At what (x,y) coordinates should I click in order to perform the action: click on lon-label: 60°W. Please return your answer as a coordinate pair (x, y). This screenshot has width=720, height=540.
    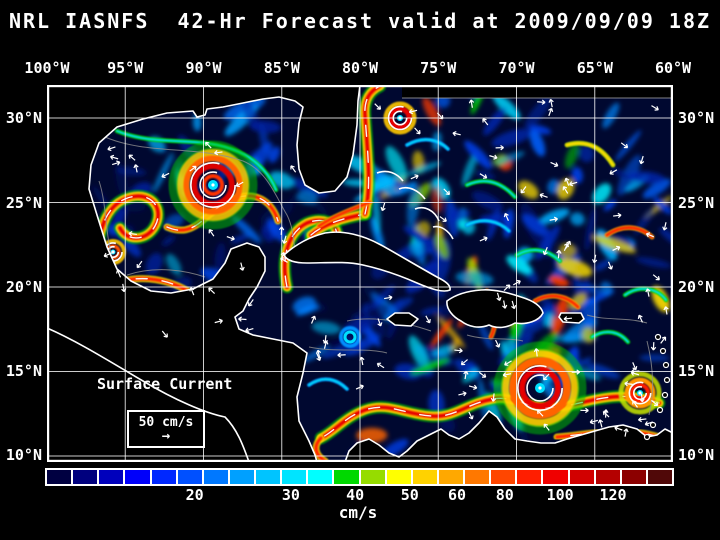
    Looking at the image, I should click on (673, 68).